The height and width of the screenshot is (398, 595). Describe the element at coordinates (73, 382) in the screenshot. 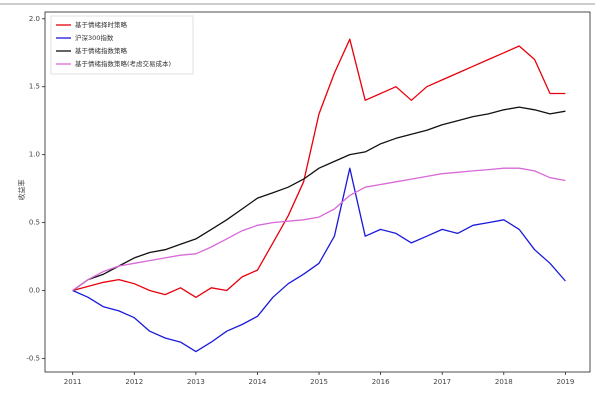

I see `x-tick-label: 2011` at that location.